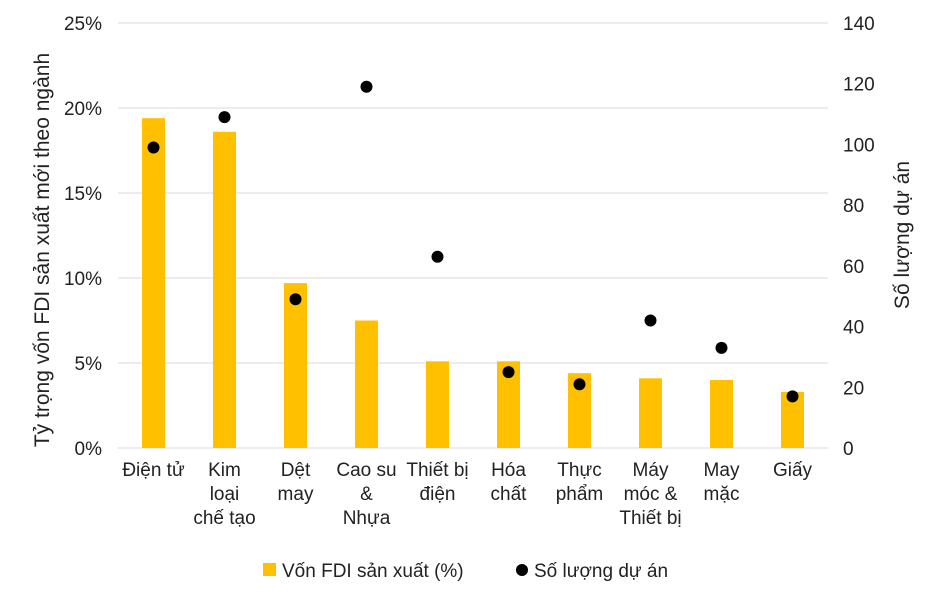  Describe the element at coordinates (522, 570) in the screenshot. I see `legend-dot-swatch` at that location.